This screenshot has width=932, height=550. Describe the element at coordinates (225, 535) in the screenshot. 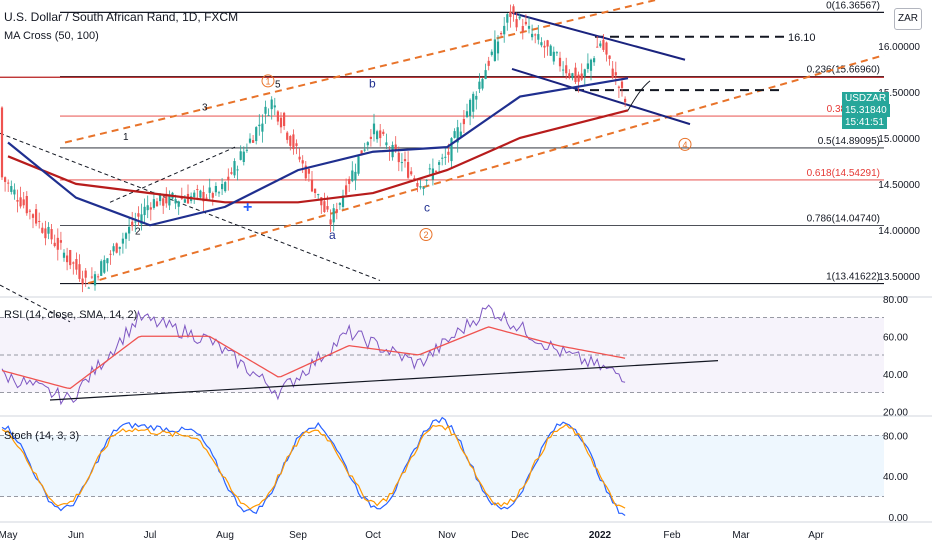

I see `time-axis-tick: Aug` at that location.